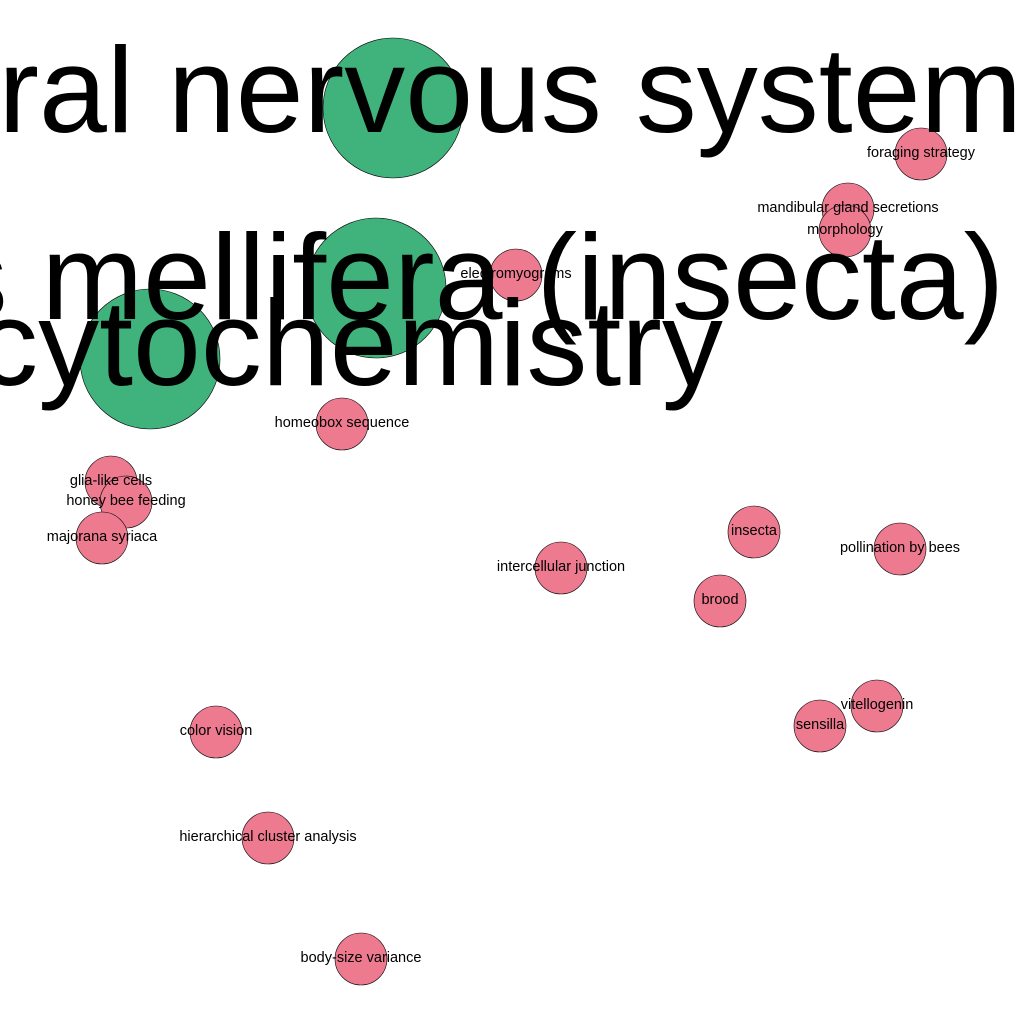 The height and width of the screenshot is (1024, 1024). I want to click on term-label-insecta: insecta, so click(754, 531).